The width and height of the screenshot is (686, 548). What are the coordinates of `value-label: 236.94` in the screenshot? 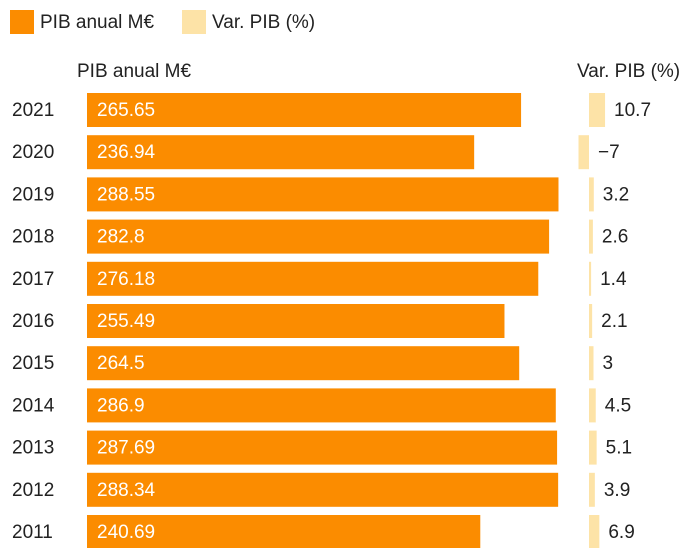 It's located at (126, 152).